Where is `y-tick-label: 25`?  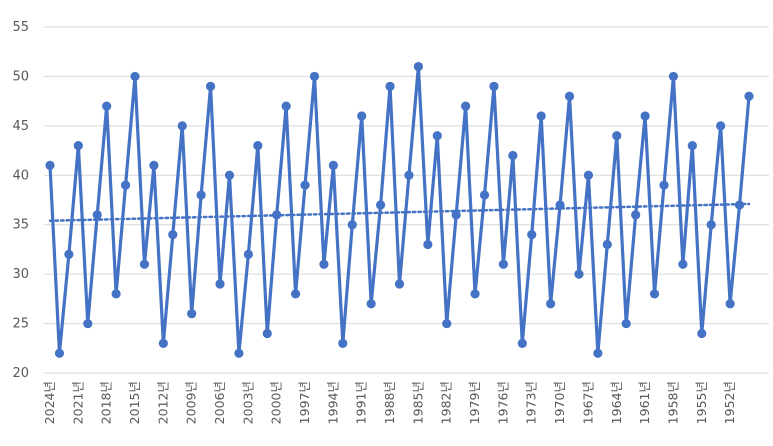
y-tick-label: 25 is located at coordinates (20, 324).